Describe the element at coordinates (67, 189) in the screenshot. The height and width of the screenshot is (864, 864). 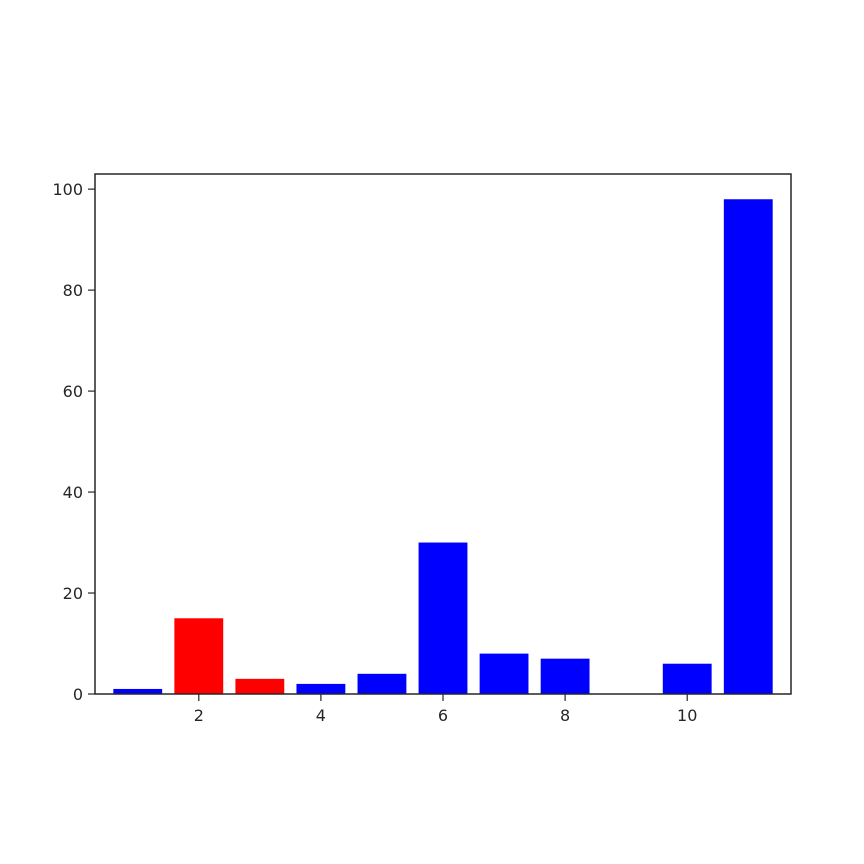
I see `y-tick-label-100: 100` at that location.